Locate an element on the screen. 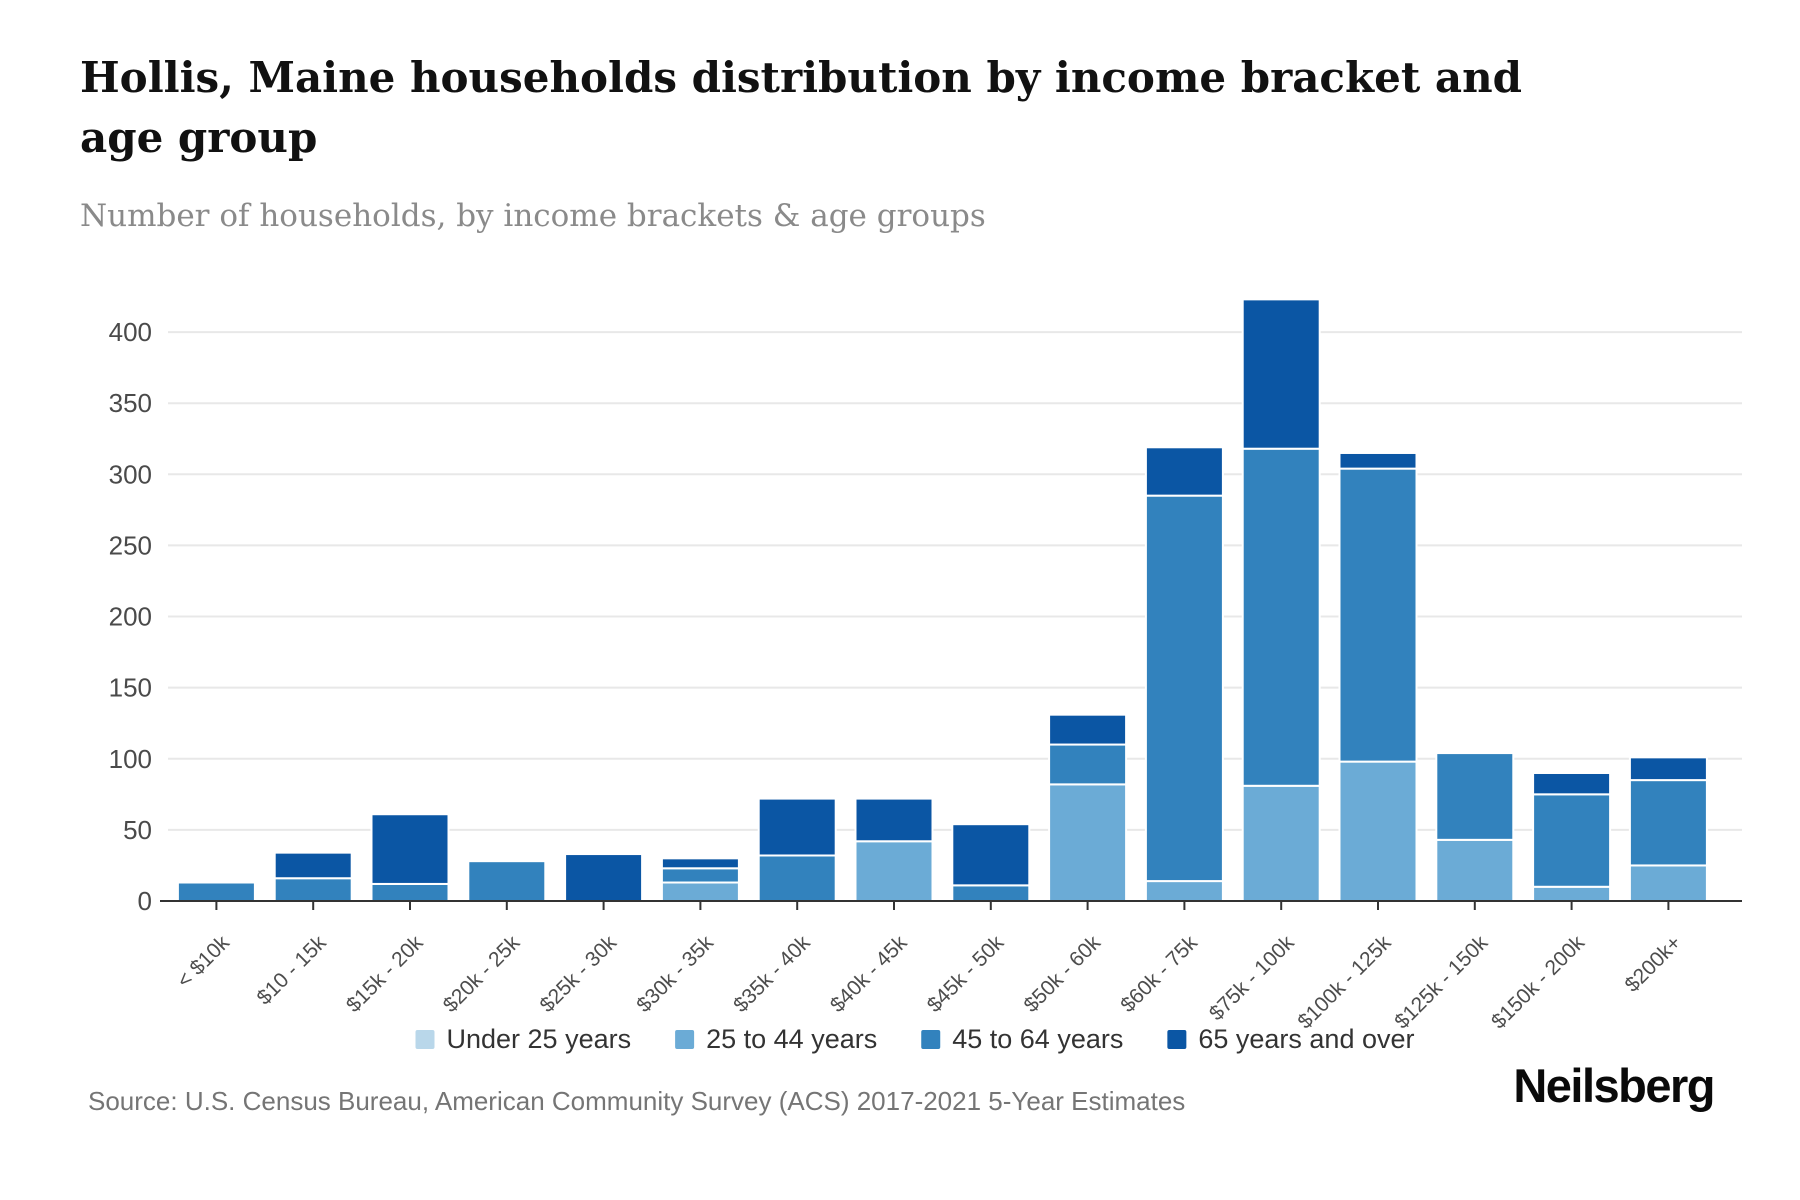 This screenshot has height=1200, width=1800. y-axis-label: 350 is located at coordinates (130, 403).